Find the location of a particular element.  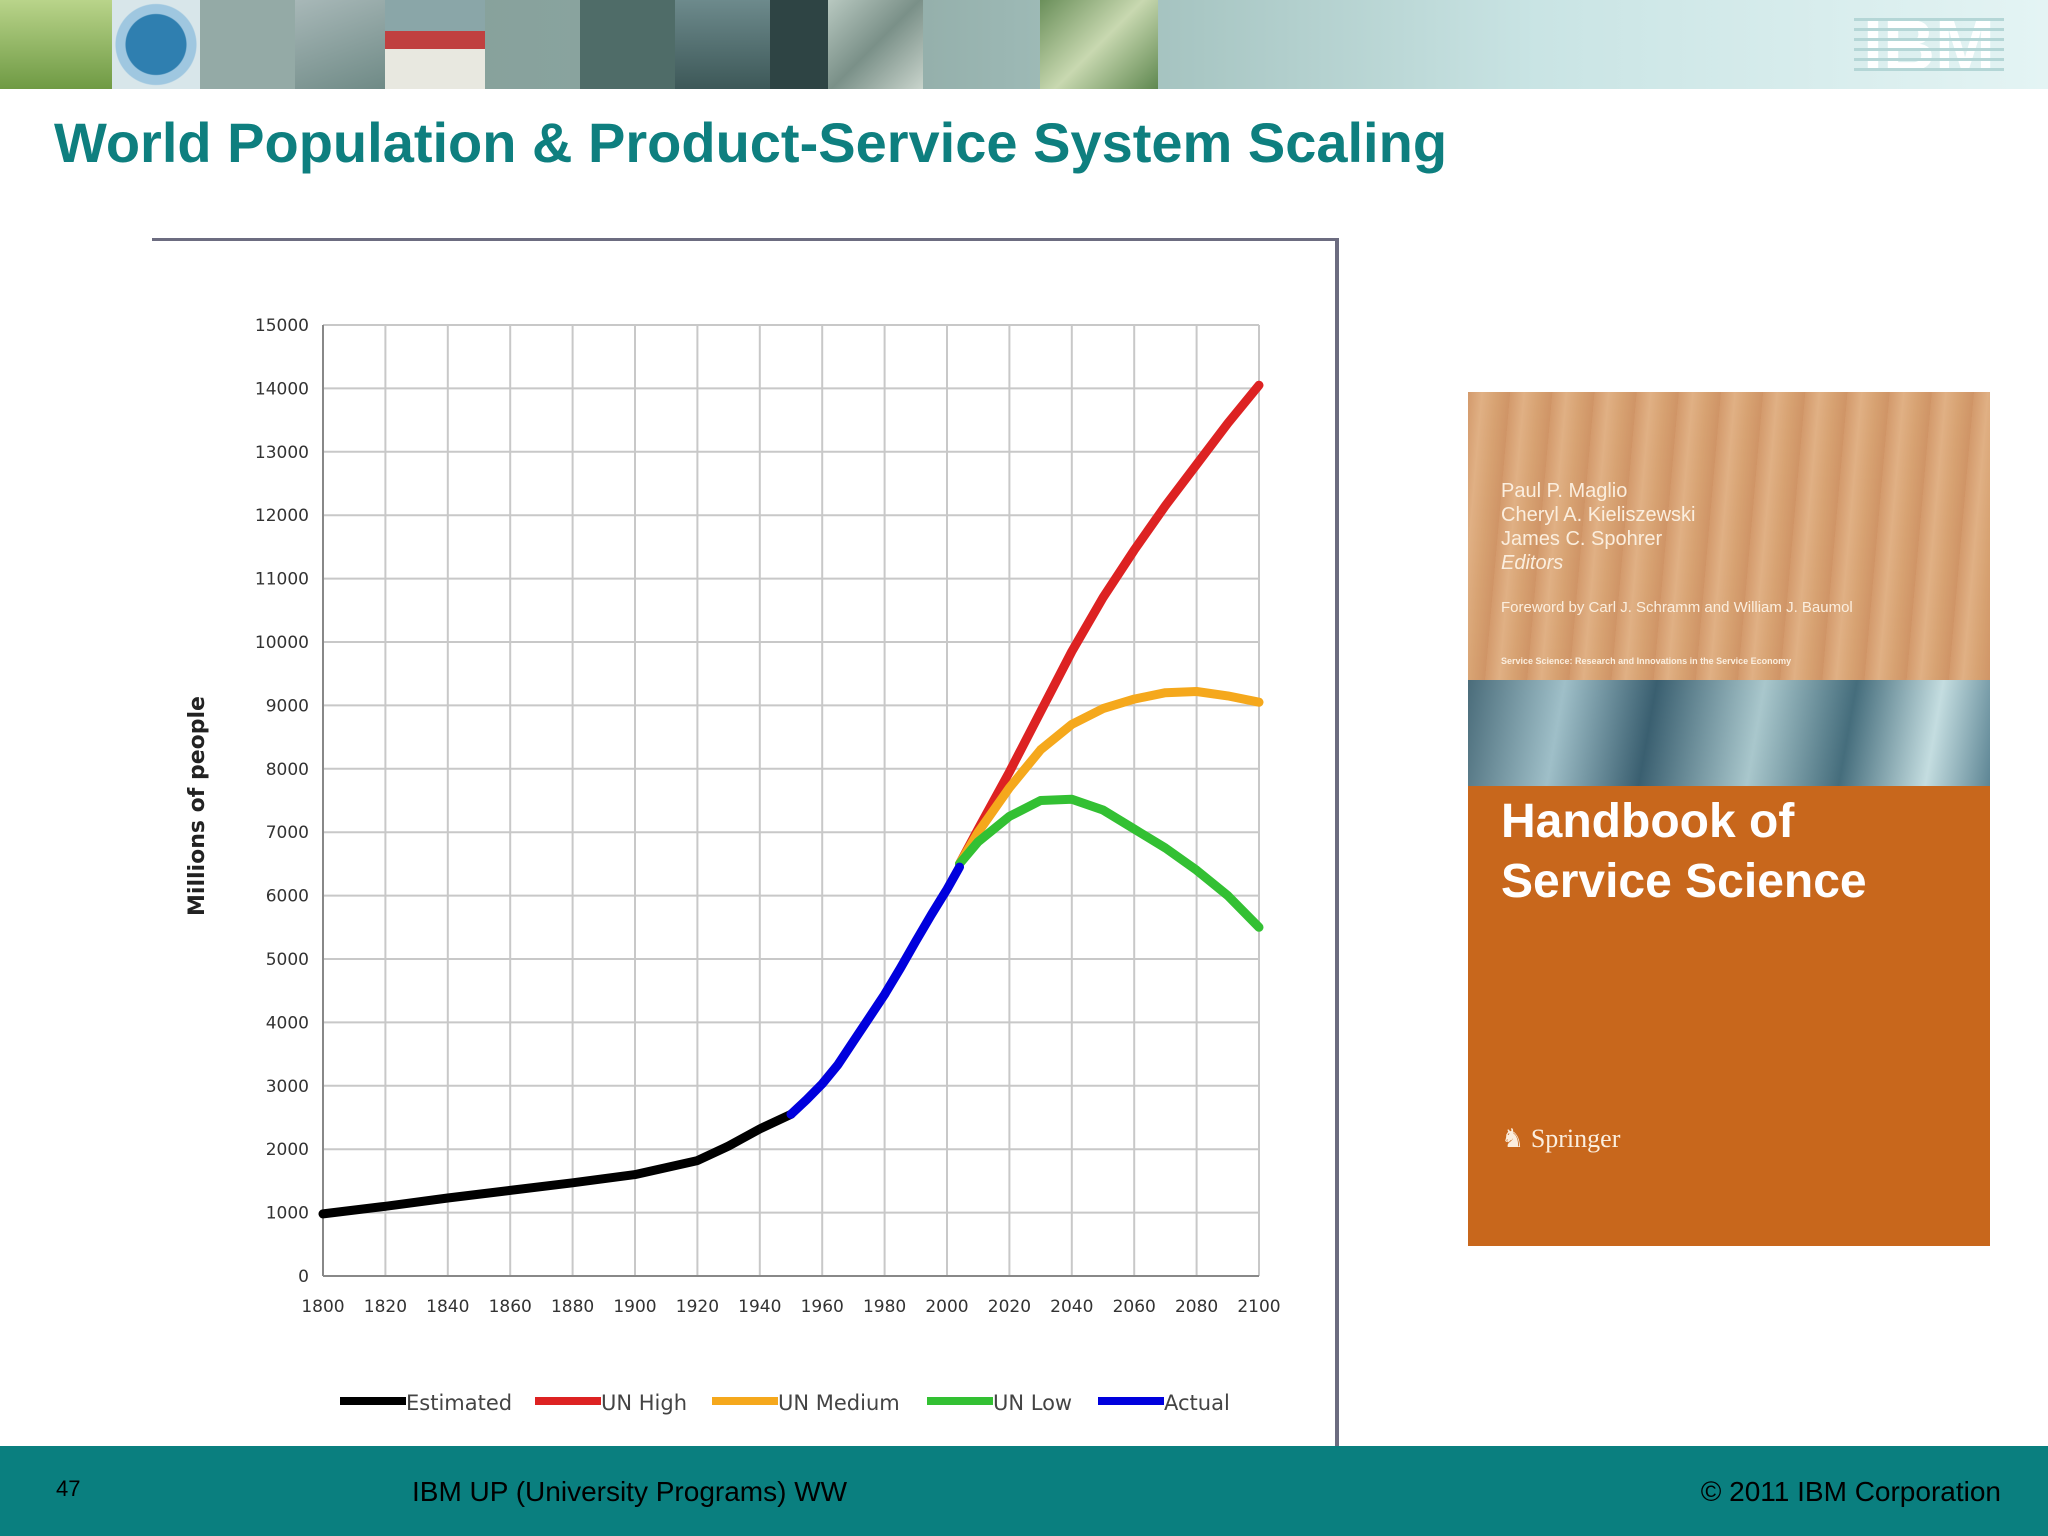

y-tick-label: 11000 is located at coordinates (282, 580).